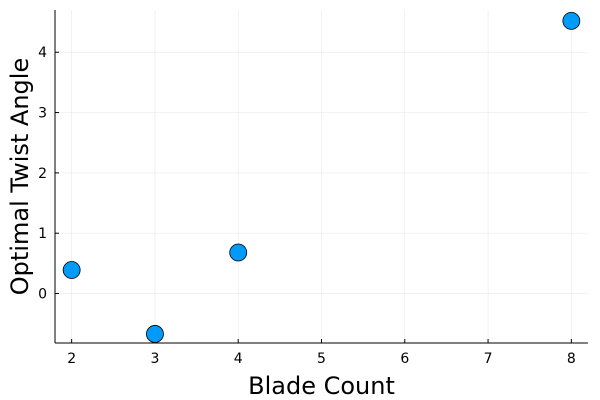  Describe the element at coordinates (42, 114) in the screenshot. I see `y-tick-label: 3` at that location.